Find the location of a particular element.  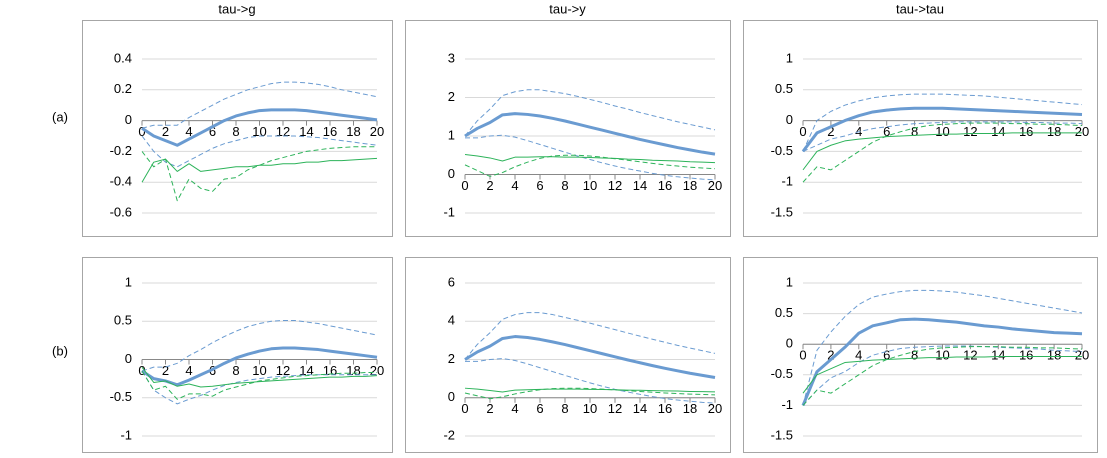

chart-title: tau->g is located at coordinates (236, 8).